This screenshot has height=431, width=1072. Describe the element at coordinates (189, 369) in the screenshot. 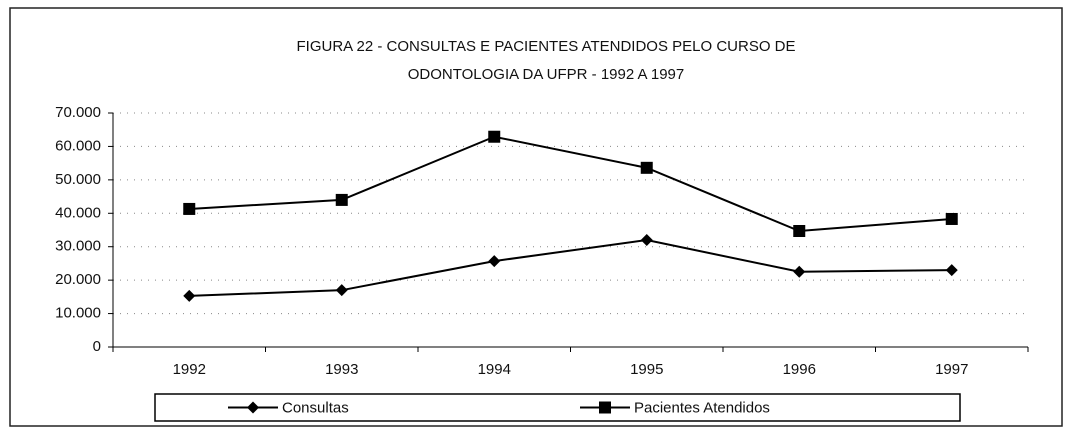

I see `x-tick-label: 1992` at that location.